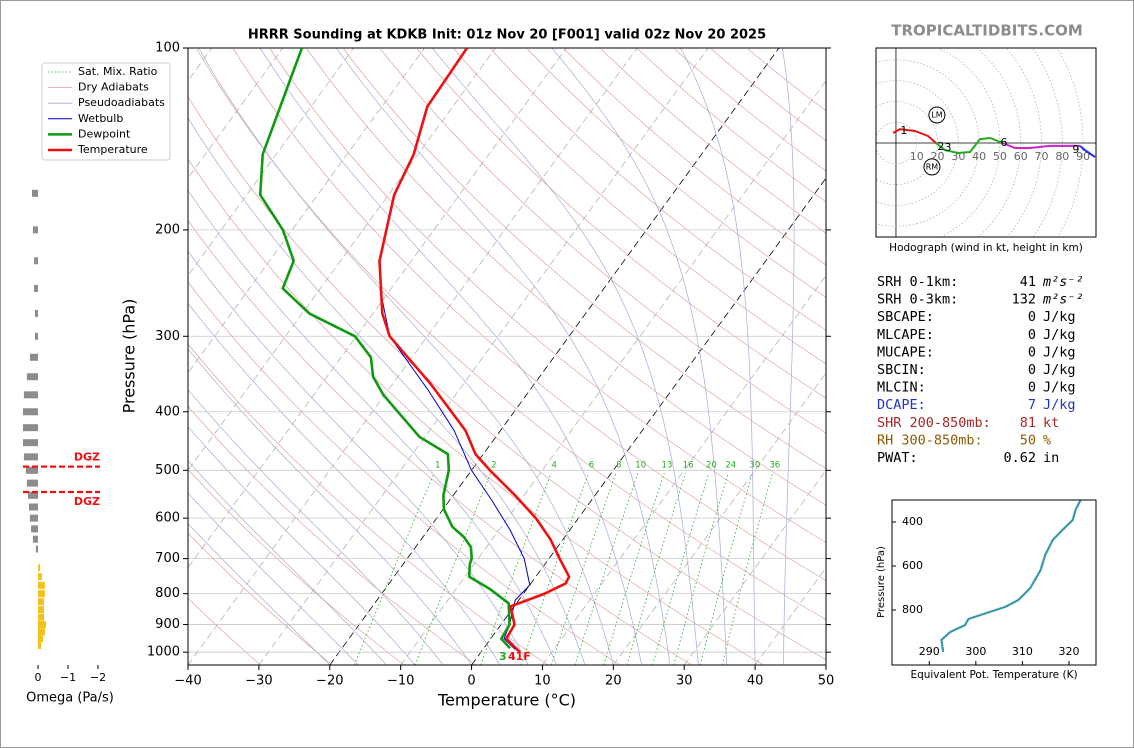 The width and height of the screenshot is (1134, 748). What do you see at coordinates (688, 466) in the screenshot?
I see `mixing-ratio-label: 16` at bounding box center [688, 466].